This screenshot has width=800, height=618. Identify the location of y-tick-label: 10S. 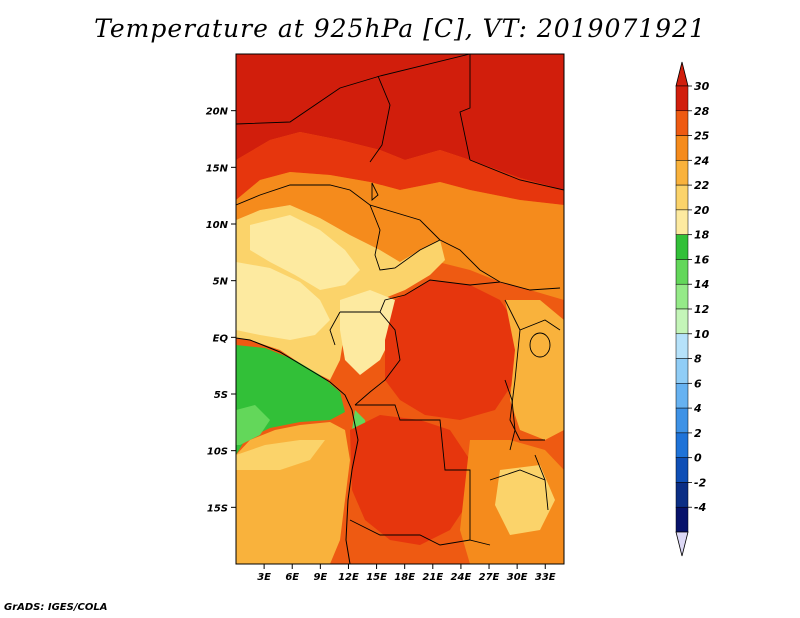
(217, 452).